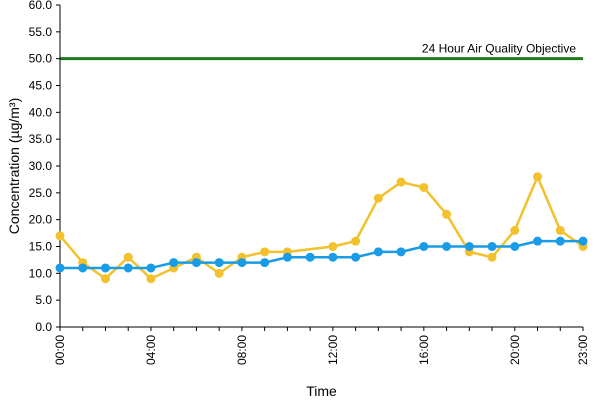 The width and height of the screenshot is (600, 400). Describe the element at coordinates (333, 350) in the screenshot. I see `x-tick-label: 12:00` at that location.